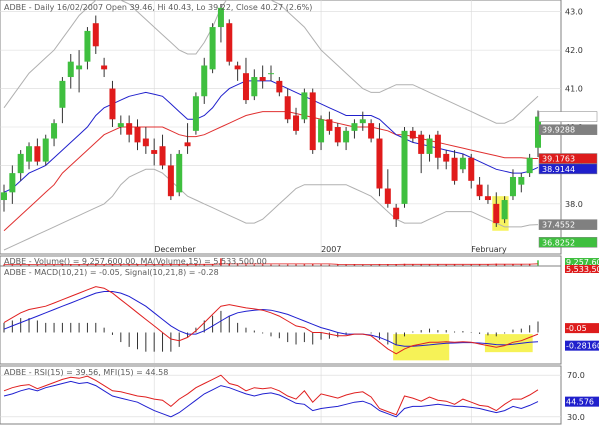 Image resolution: width=600 pixels, height=427 pixels. I want to click on price-tag-label: 40.27, so click(553, 117).